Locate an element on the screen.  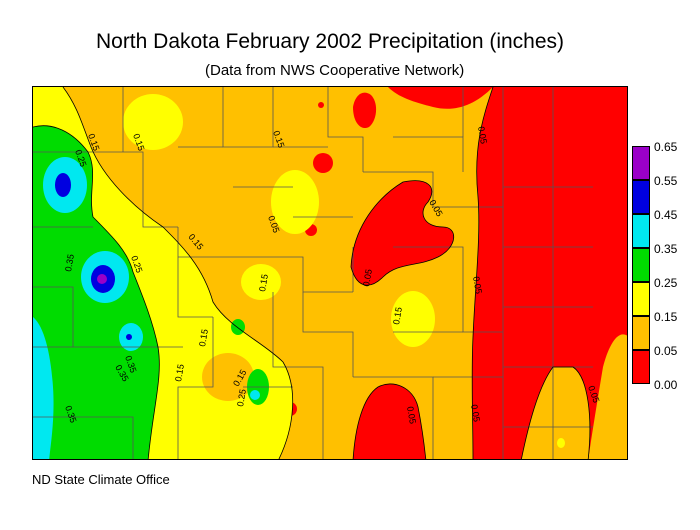
central-red-blob is located at coordinates (402, 233).